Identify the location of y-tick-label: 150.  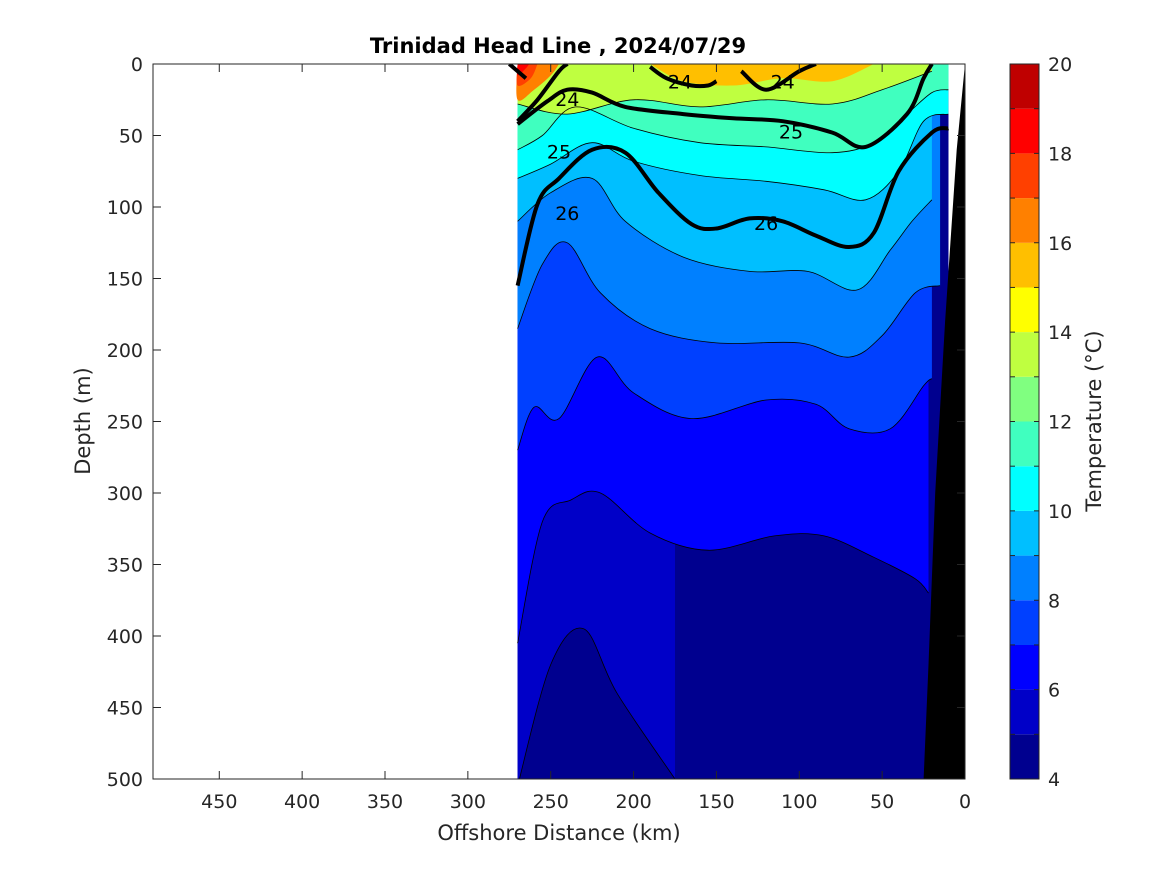
(125, 280).